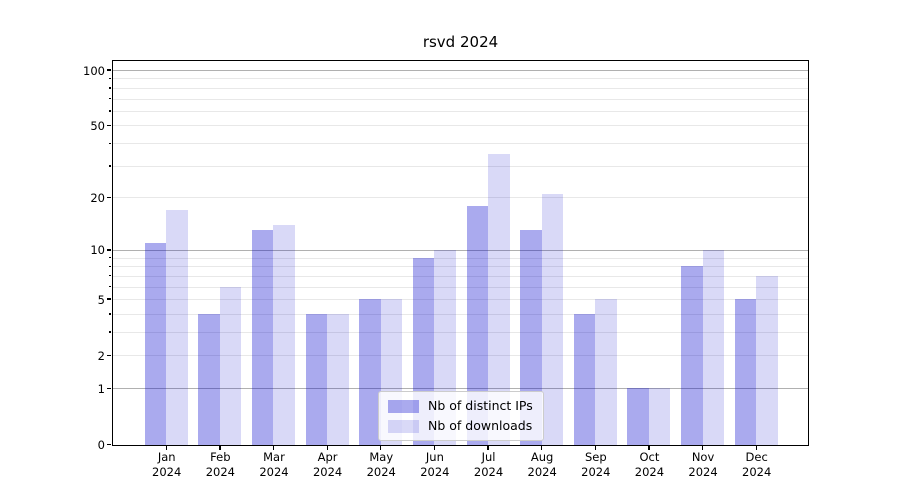 The image size is (900, 500). Describe the element at coordinates (101, 299) in the screenshot. I see `y-label-5: 5` at that location.